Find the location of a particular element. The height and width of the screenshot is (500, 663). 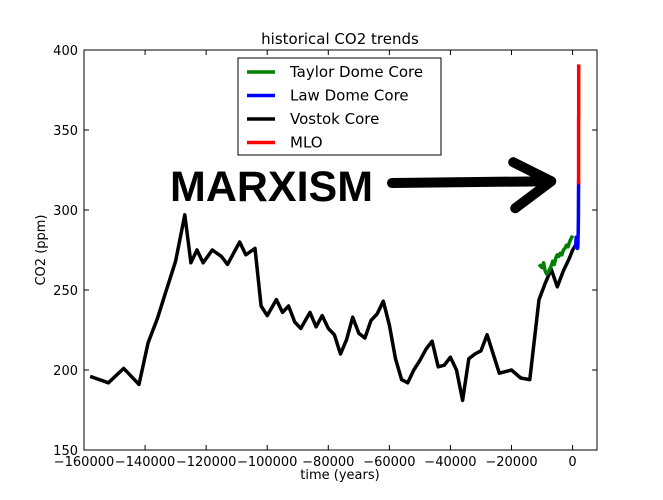

legend-label-mlo: MLO is located at coordinates (306, 143).